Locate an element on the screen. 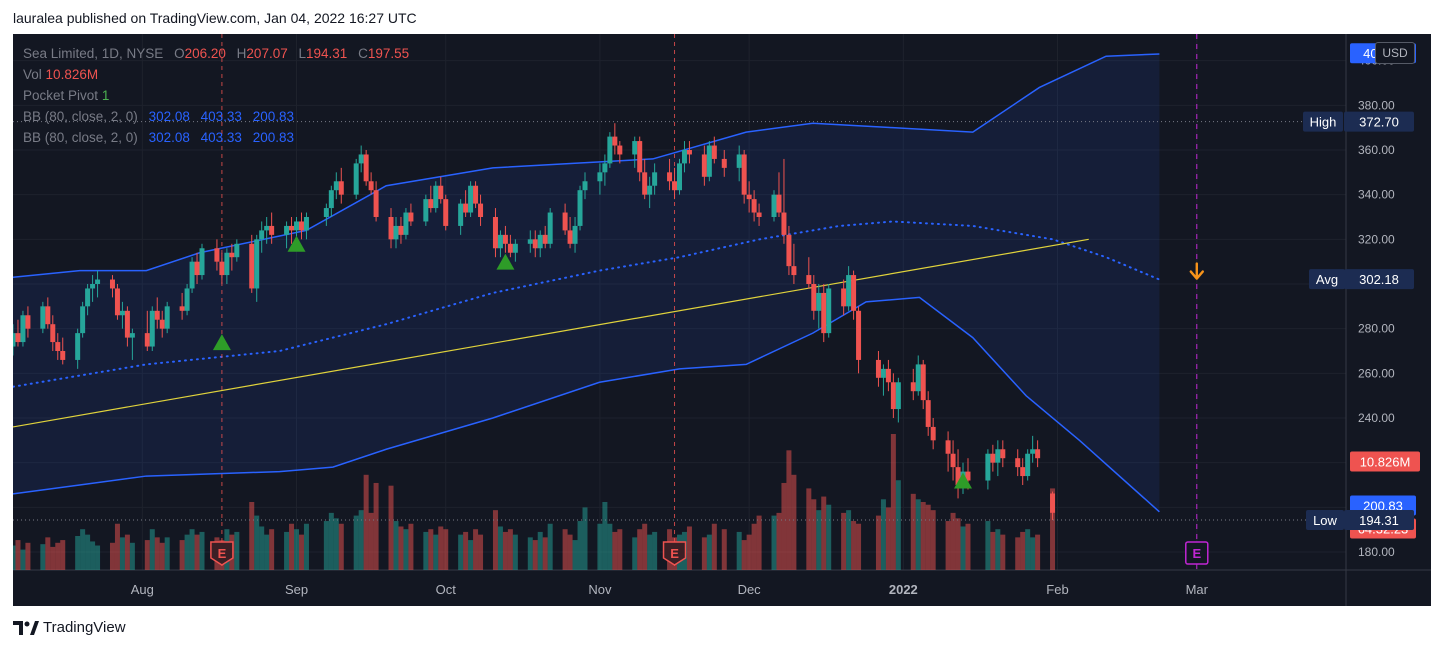  legend-bb1-upper: 403.33 is located at coordinates (221, 116).